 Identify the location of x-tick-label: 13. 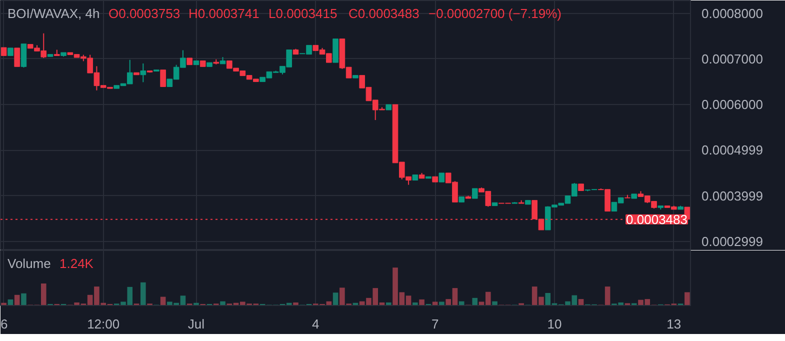
(674, 324).